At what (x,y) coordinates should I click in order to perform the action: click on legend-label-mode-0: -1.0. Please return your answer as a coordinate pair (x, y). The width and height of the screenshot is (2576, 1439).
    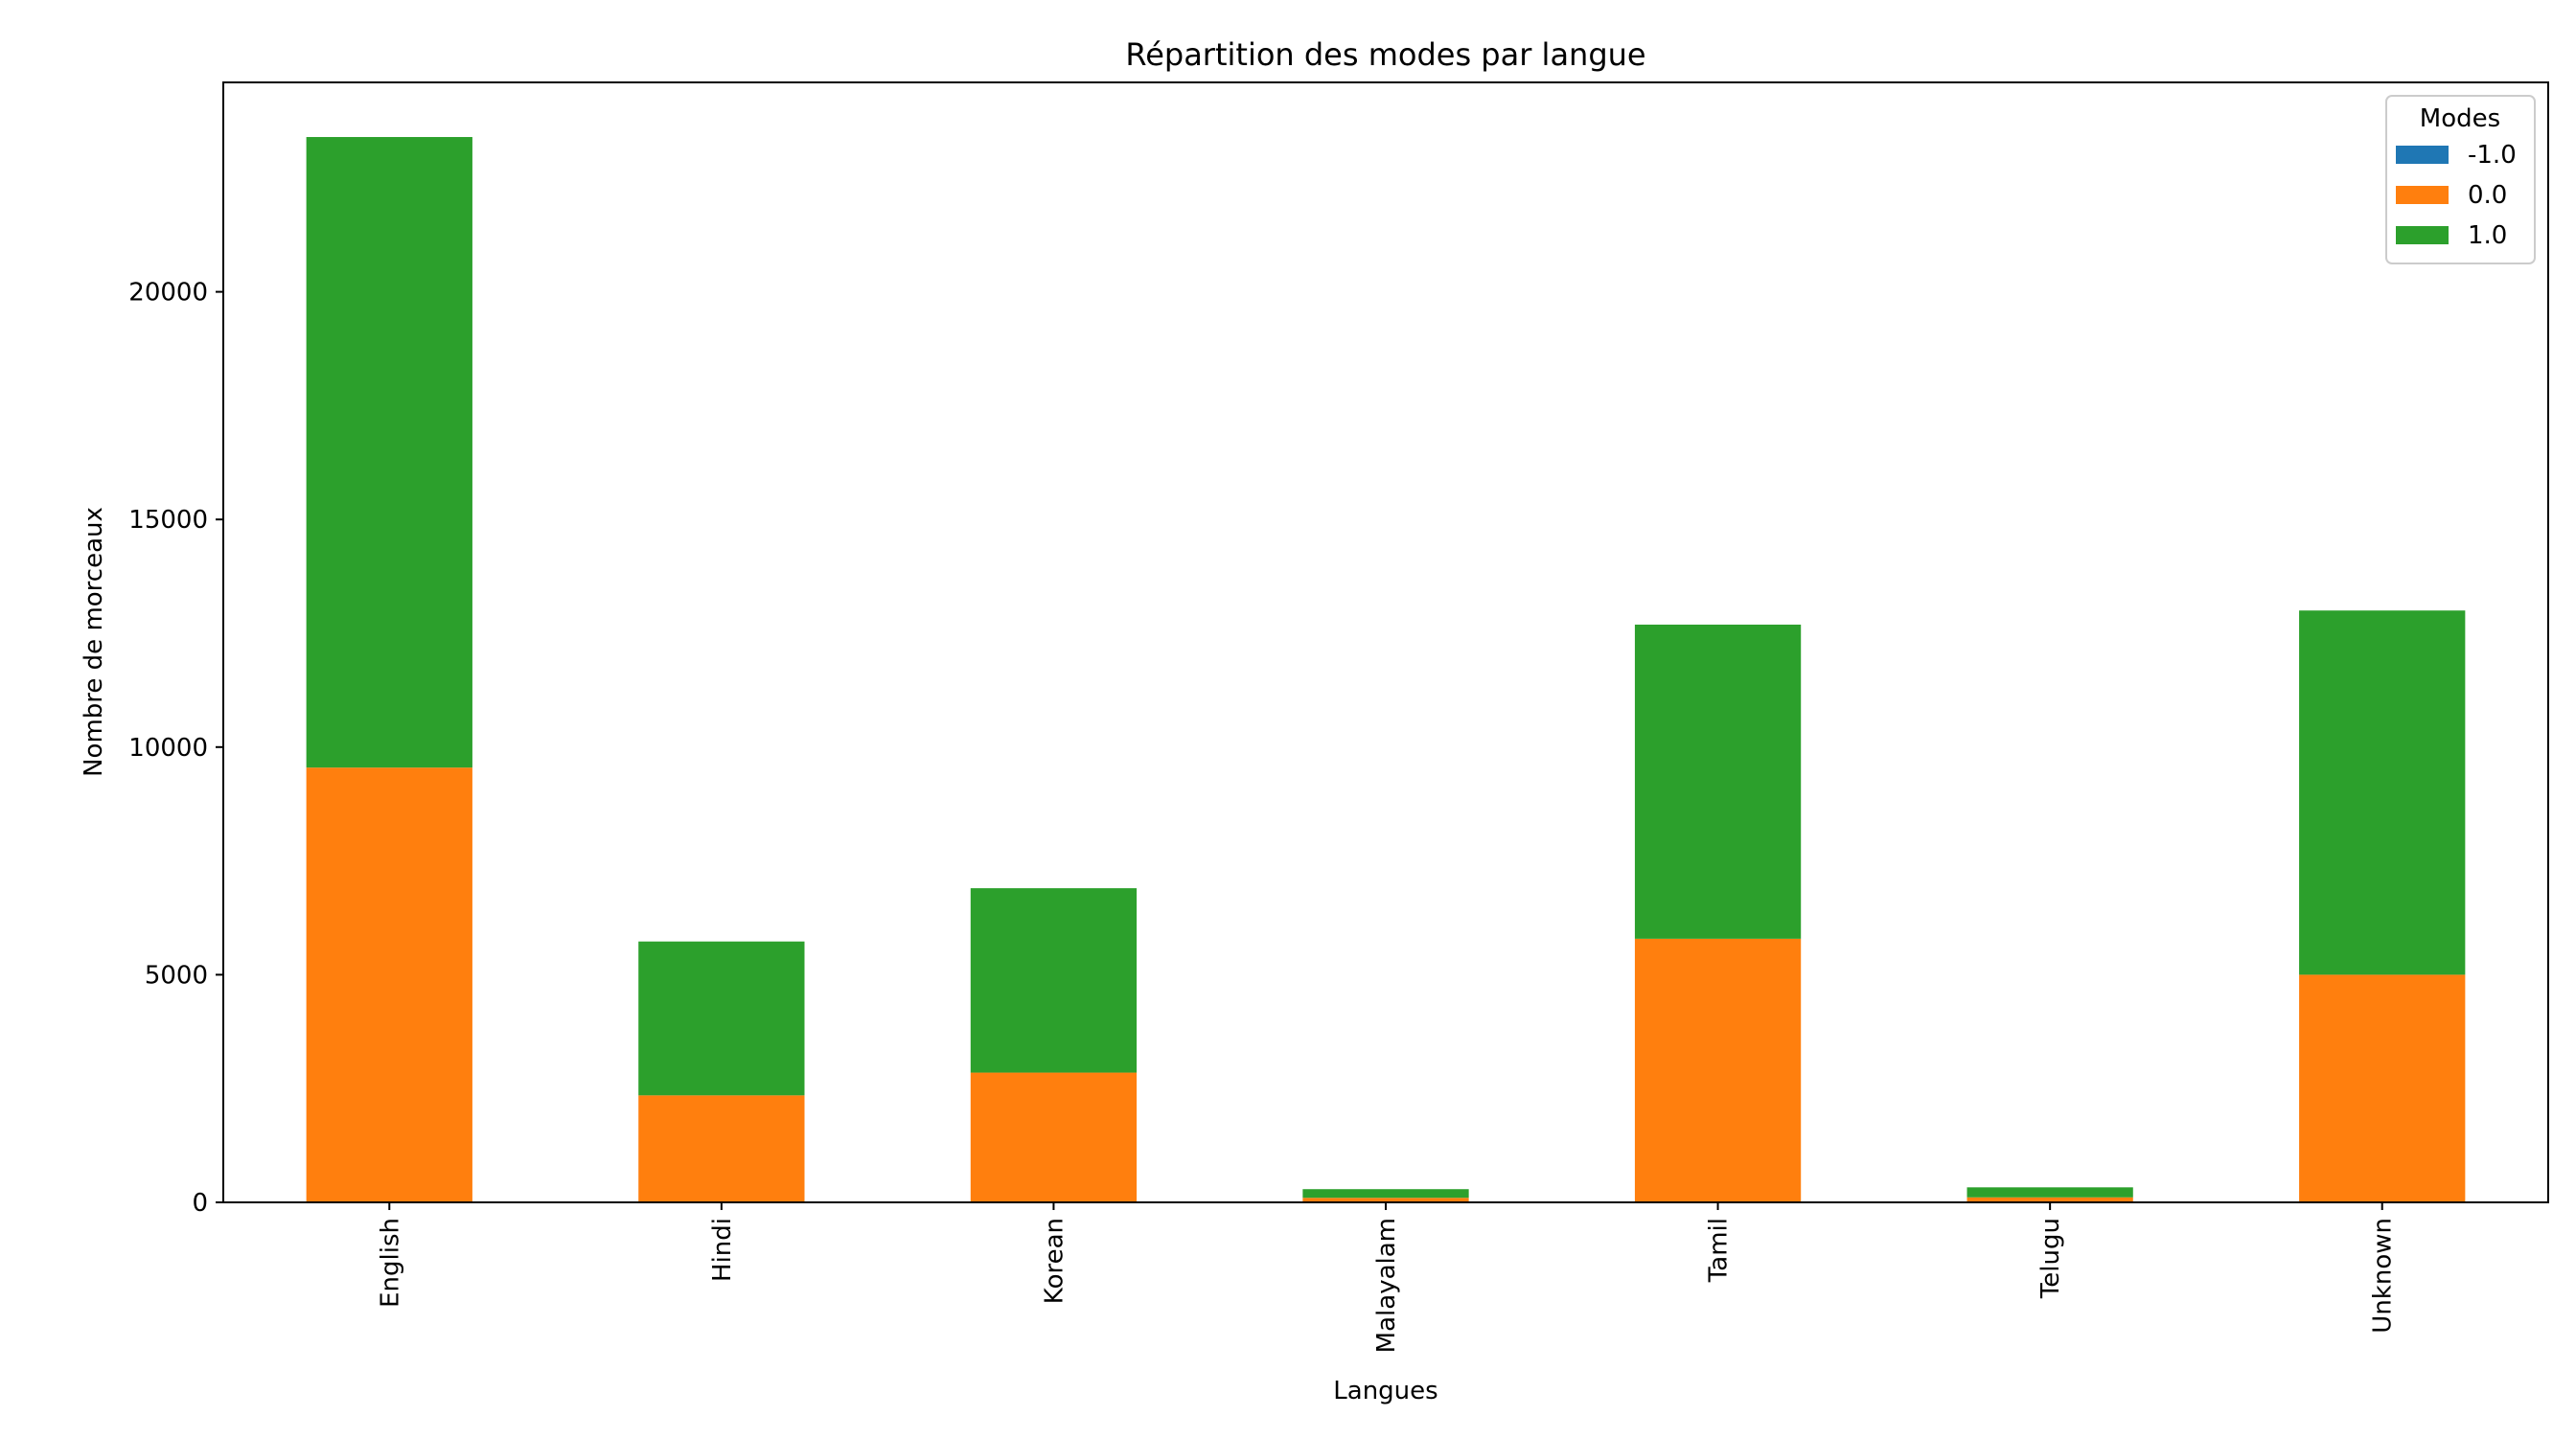
    Looking at the image, I should click on (2492, 155).